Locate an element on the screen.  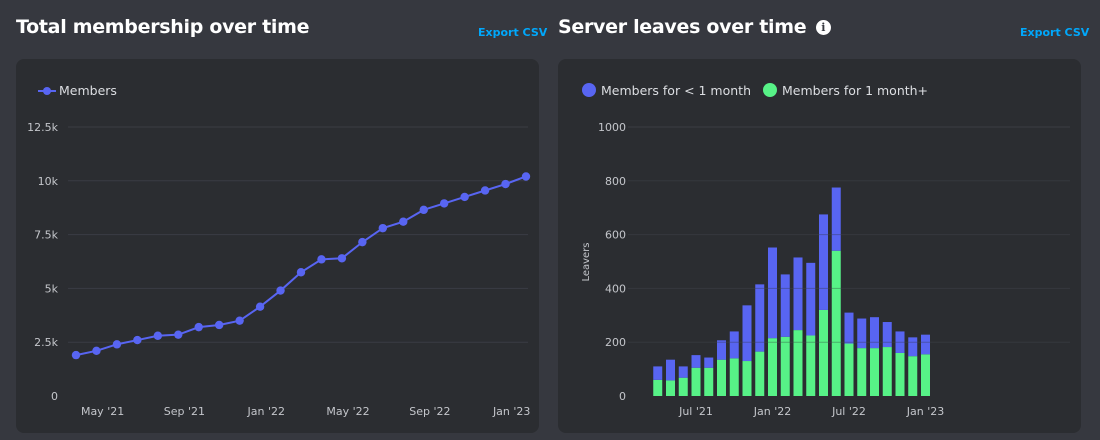
legend-marker-under-1-month is located at coordinates (589, 90).